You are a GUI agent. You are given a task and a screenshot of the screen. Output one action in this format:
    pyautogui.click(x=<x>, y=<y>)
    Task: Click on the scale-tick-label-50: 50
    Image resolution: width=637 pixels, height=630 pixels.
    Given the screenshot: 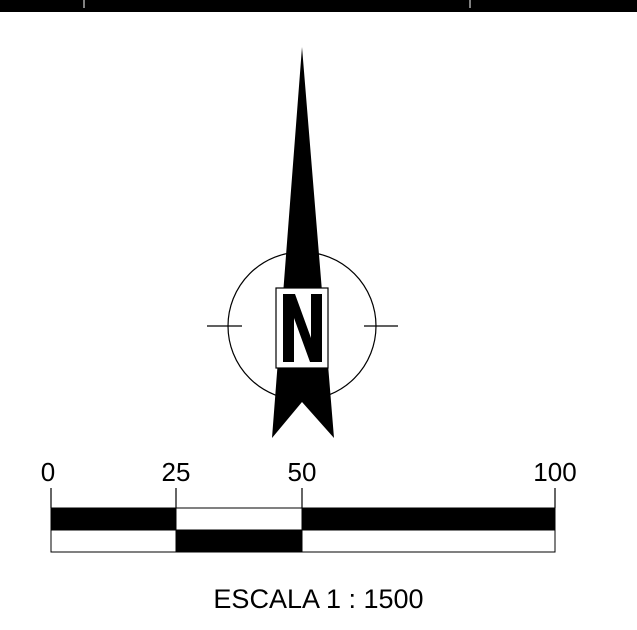 What is the action you would take?
    pyautogui.click(x=302, y=472)
    